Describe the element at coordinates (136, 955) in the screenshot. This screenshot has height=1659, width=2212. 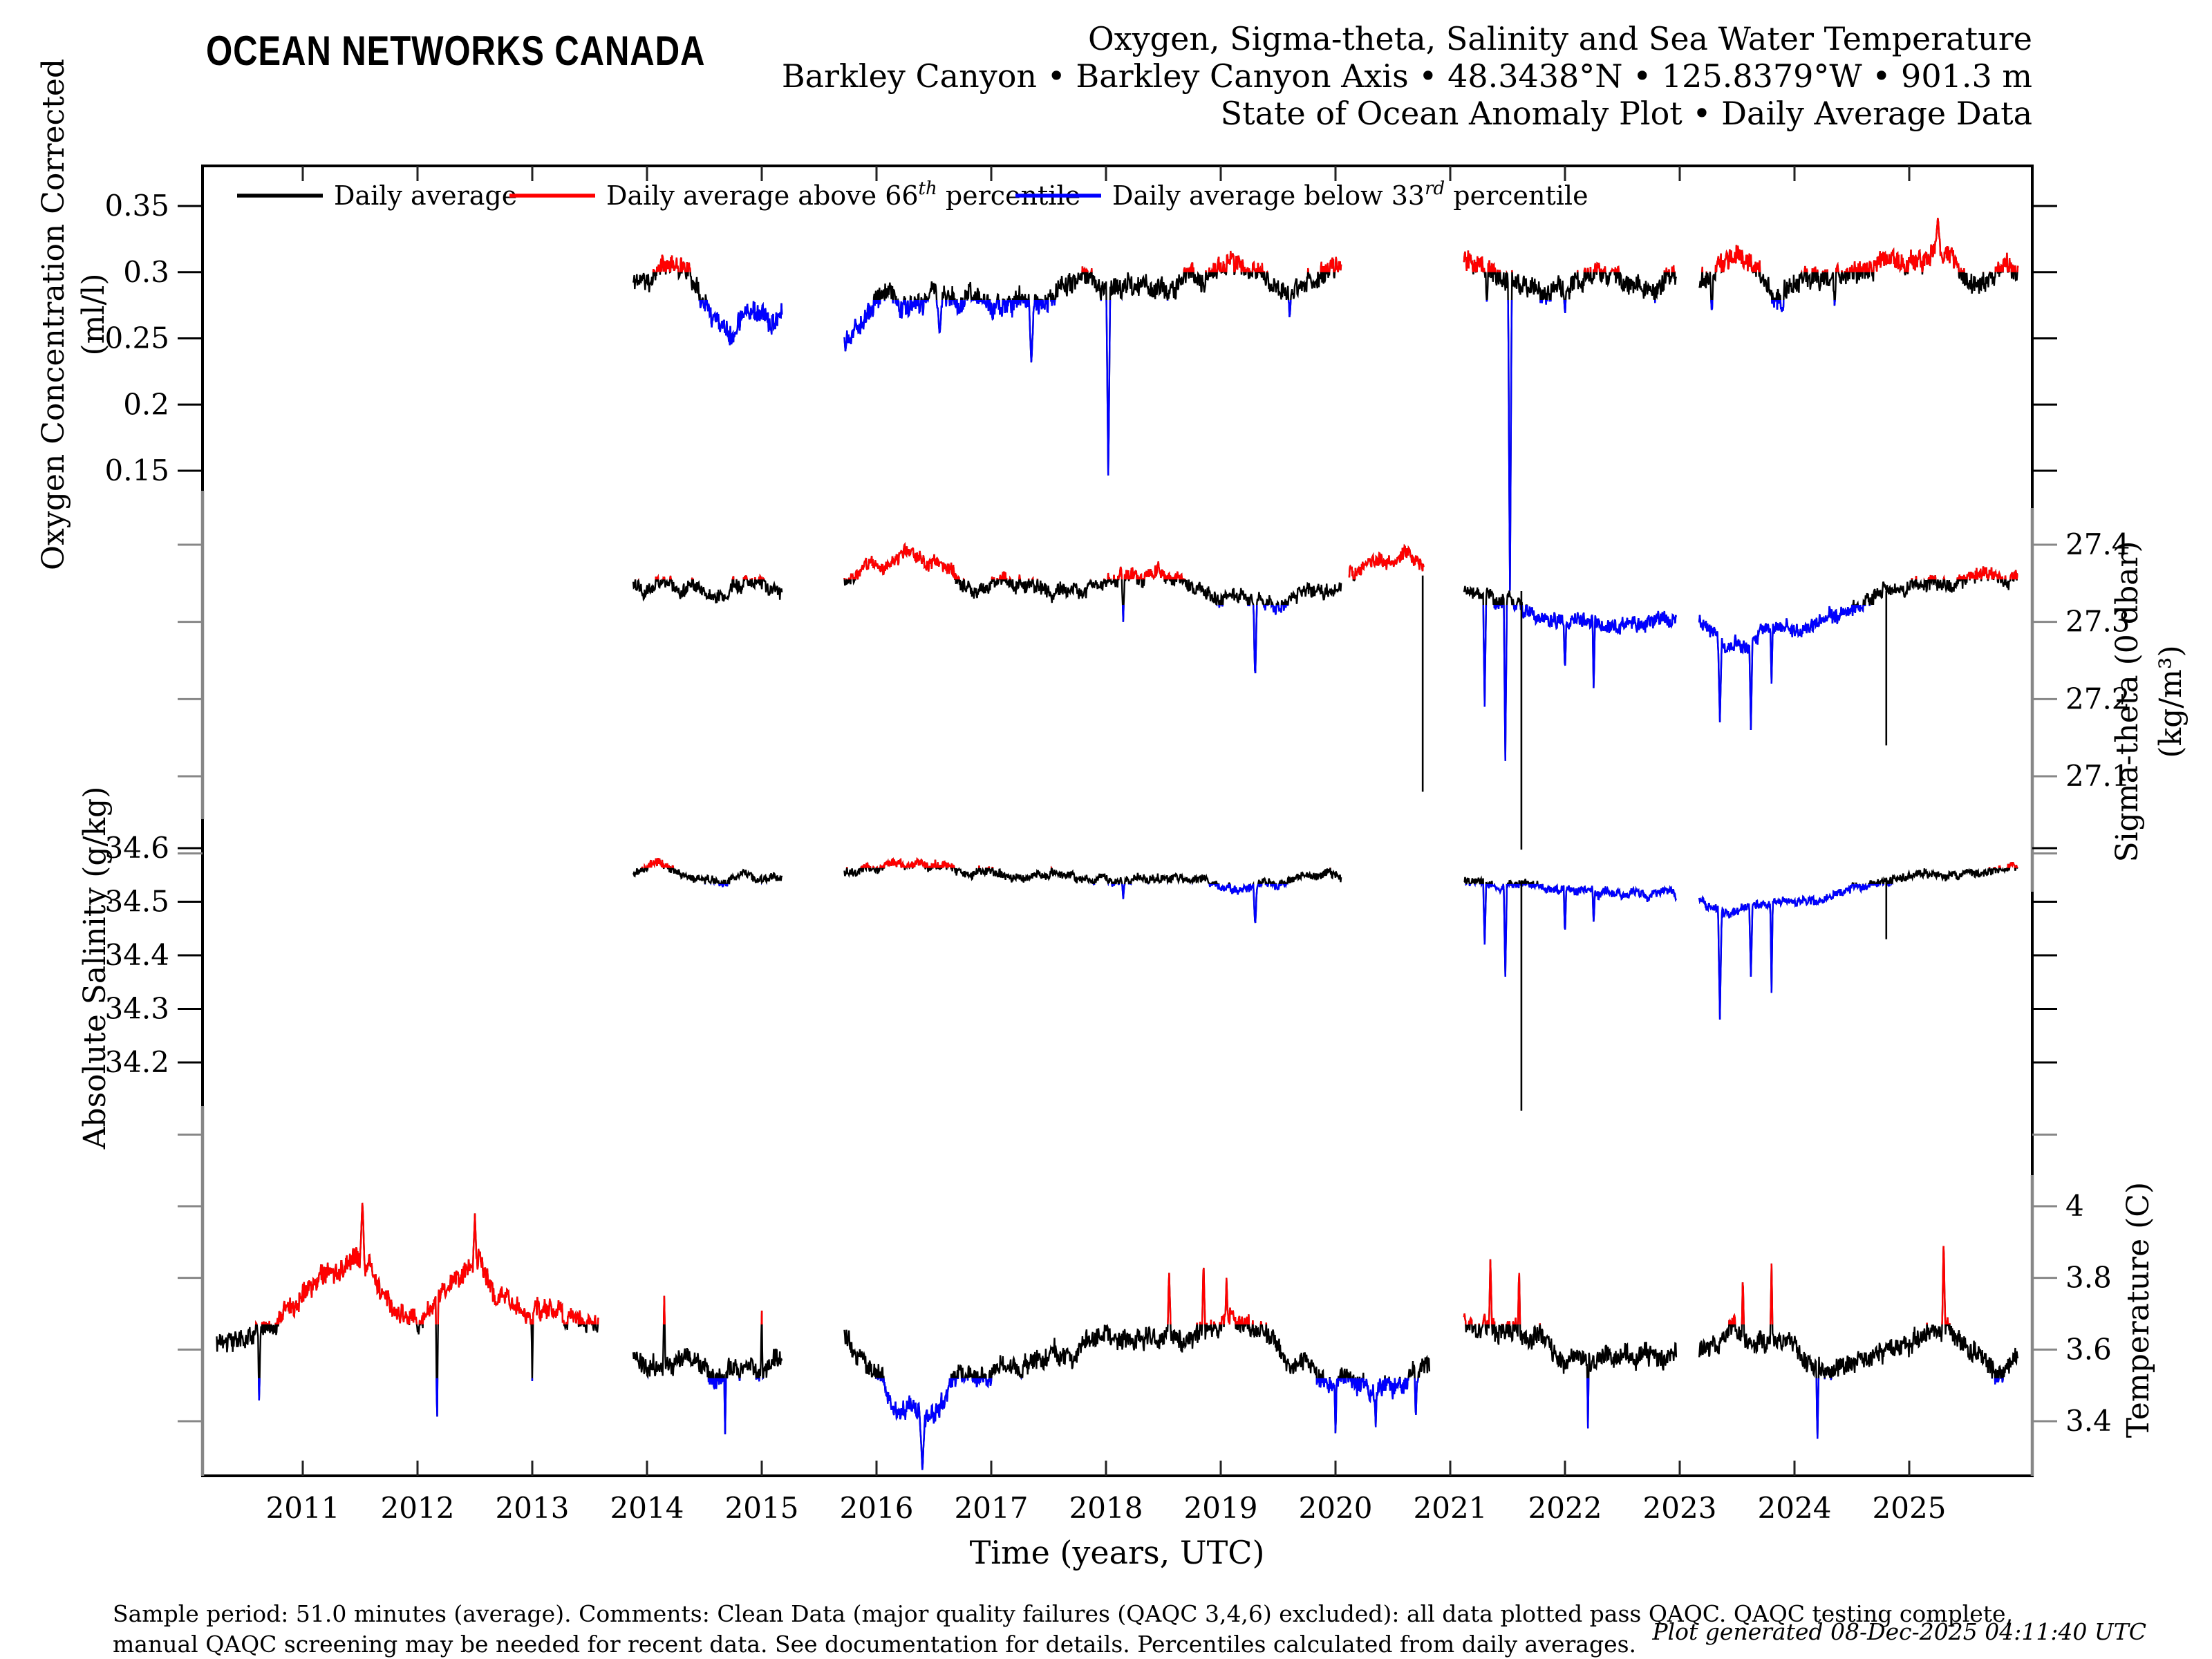
I see `salinity-y-tick-label: 34.4` at that location.